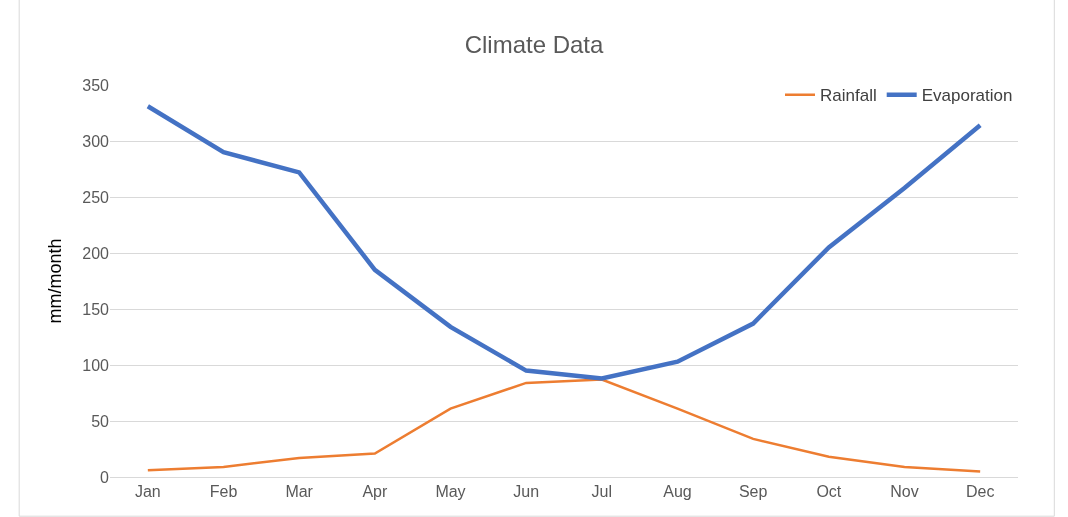 The image size is (1068, 517). Describe the element at coordinates (904, 492) in the screenshot. I see `x-tick-label: Nov` at that location.